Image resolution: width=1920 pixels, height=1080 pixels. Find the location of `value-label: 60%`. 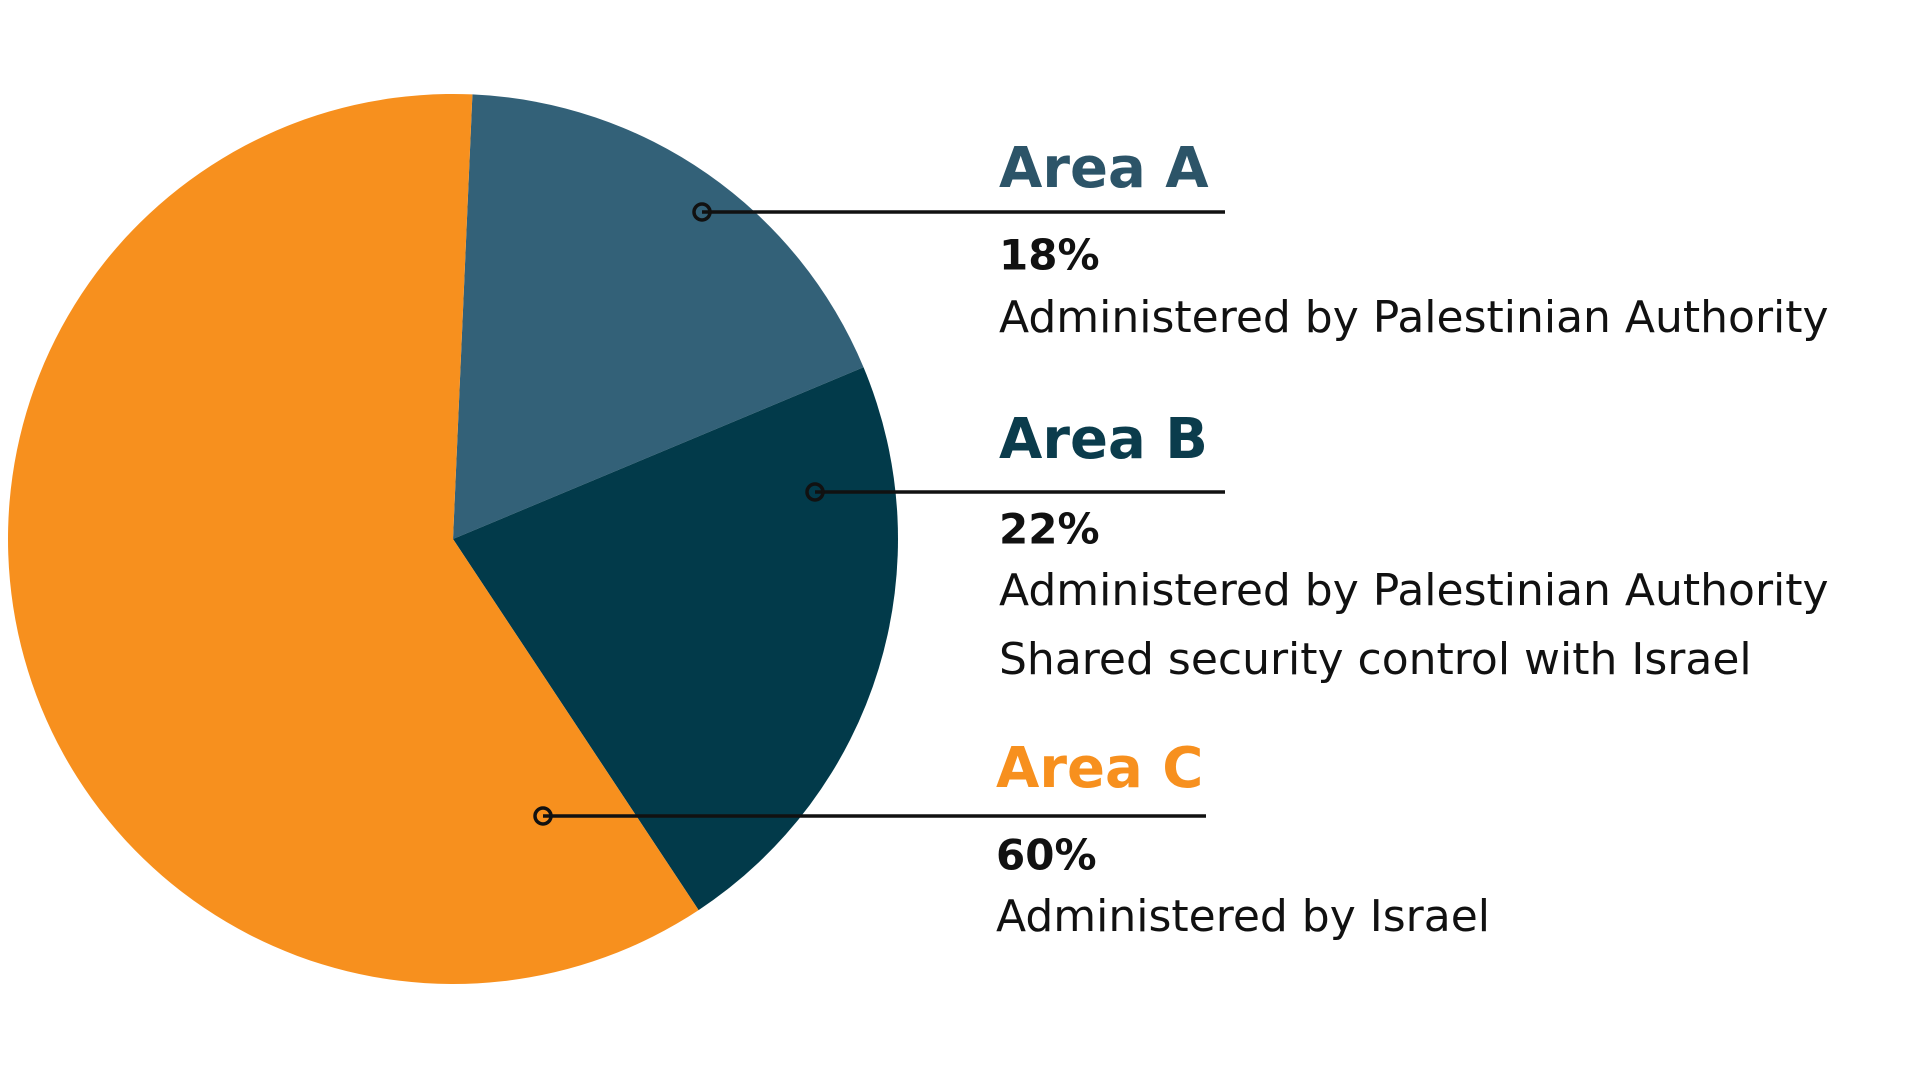

value-label: 60% is located at coordinates (1046, 855).